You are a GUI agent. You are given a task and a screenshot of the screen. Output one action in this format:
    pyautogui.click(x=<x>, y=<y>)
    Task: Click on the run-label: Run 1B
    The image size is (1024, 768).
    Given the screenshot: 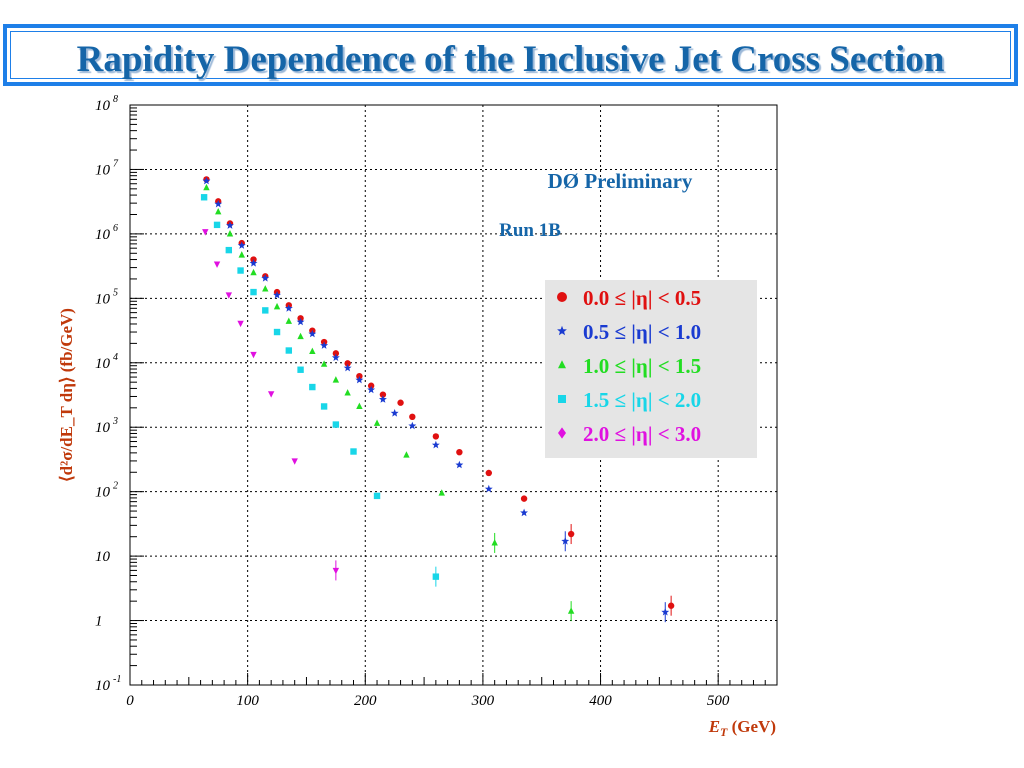 What is the action you would take?
    pyautogui.click(x=530, y=230)
    